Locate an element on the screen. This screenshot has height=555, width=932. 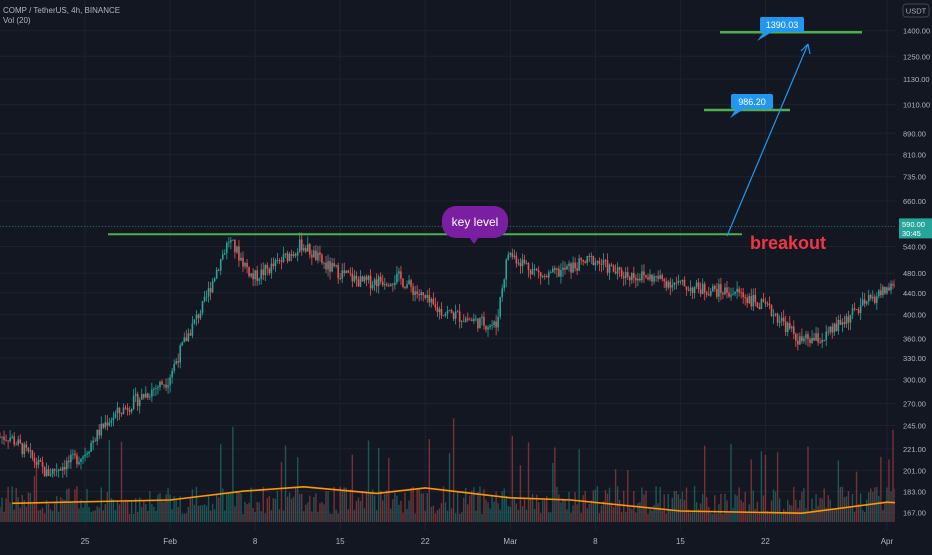
target1-badge-bg is located at coordinates (752, 101).